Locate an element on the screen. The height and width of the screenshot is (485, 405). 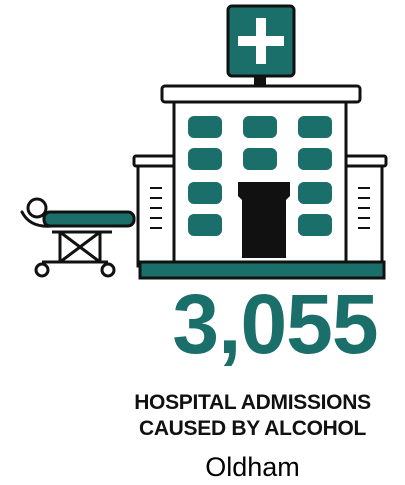
caption-line-1: HOSPITAL ADMISSIONS is located at coordinates (252, 402).